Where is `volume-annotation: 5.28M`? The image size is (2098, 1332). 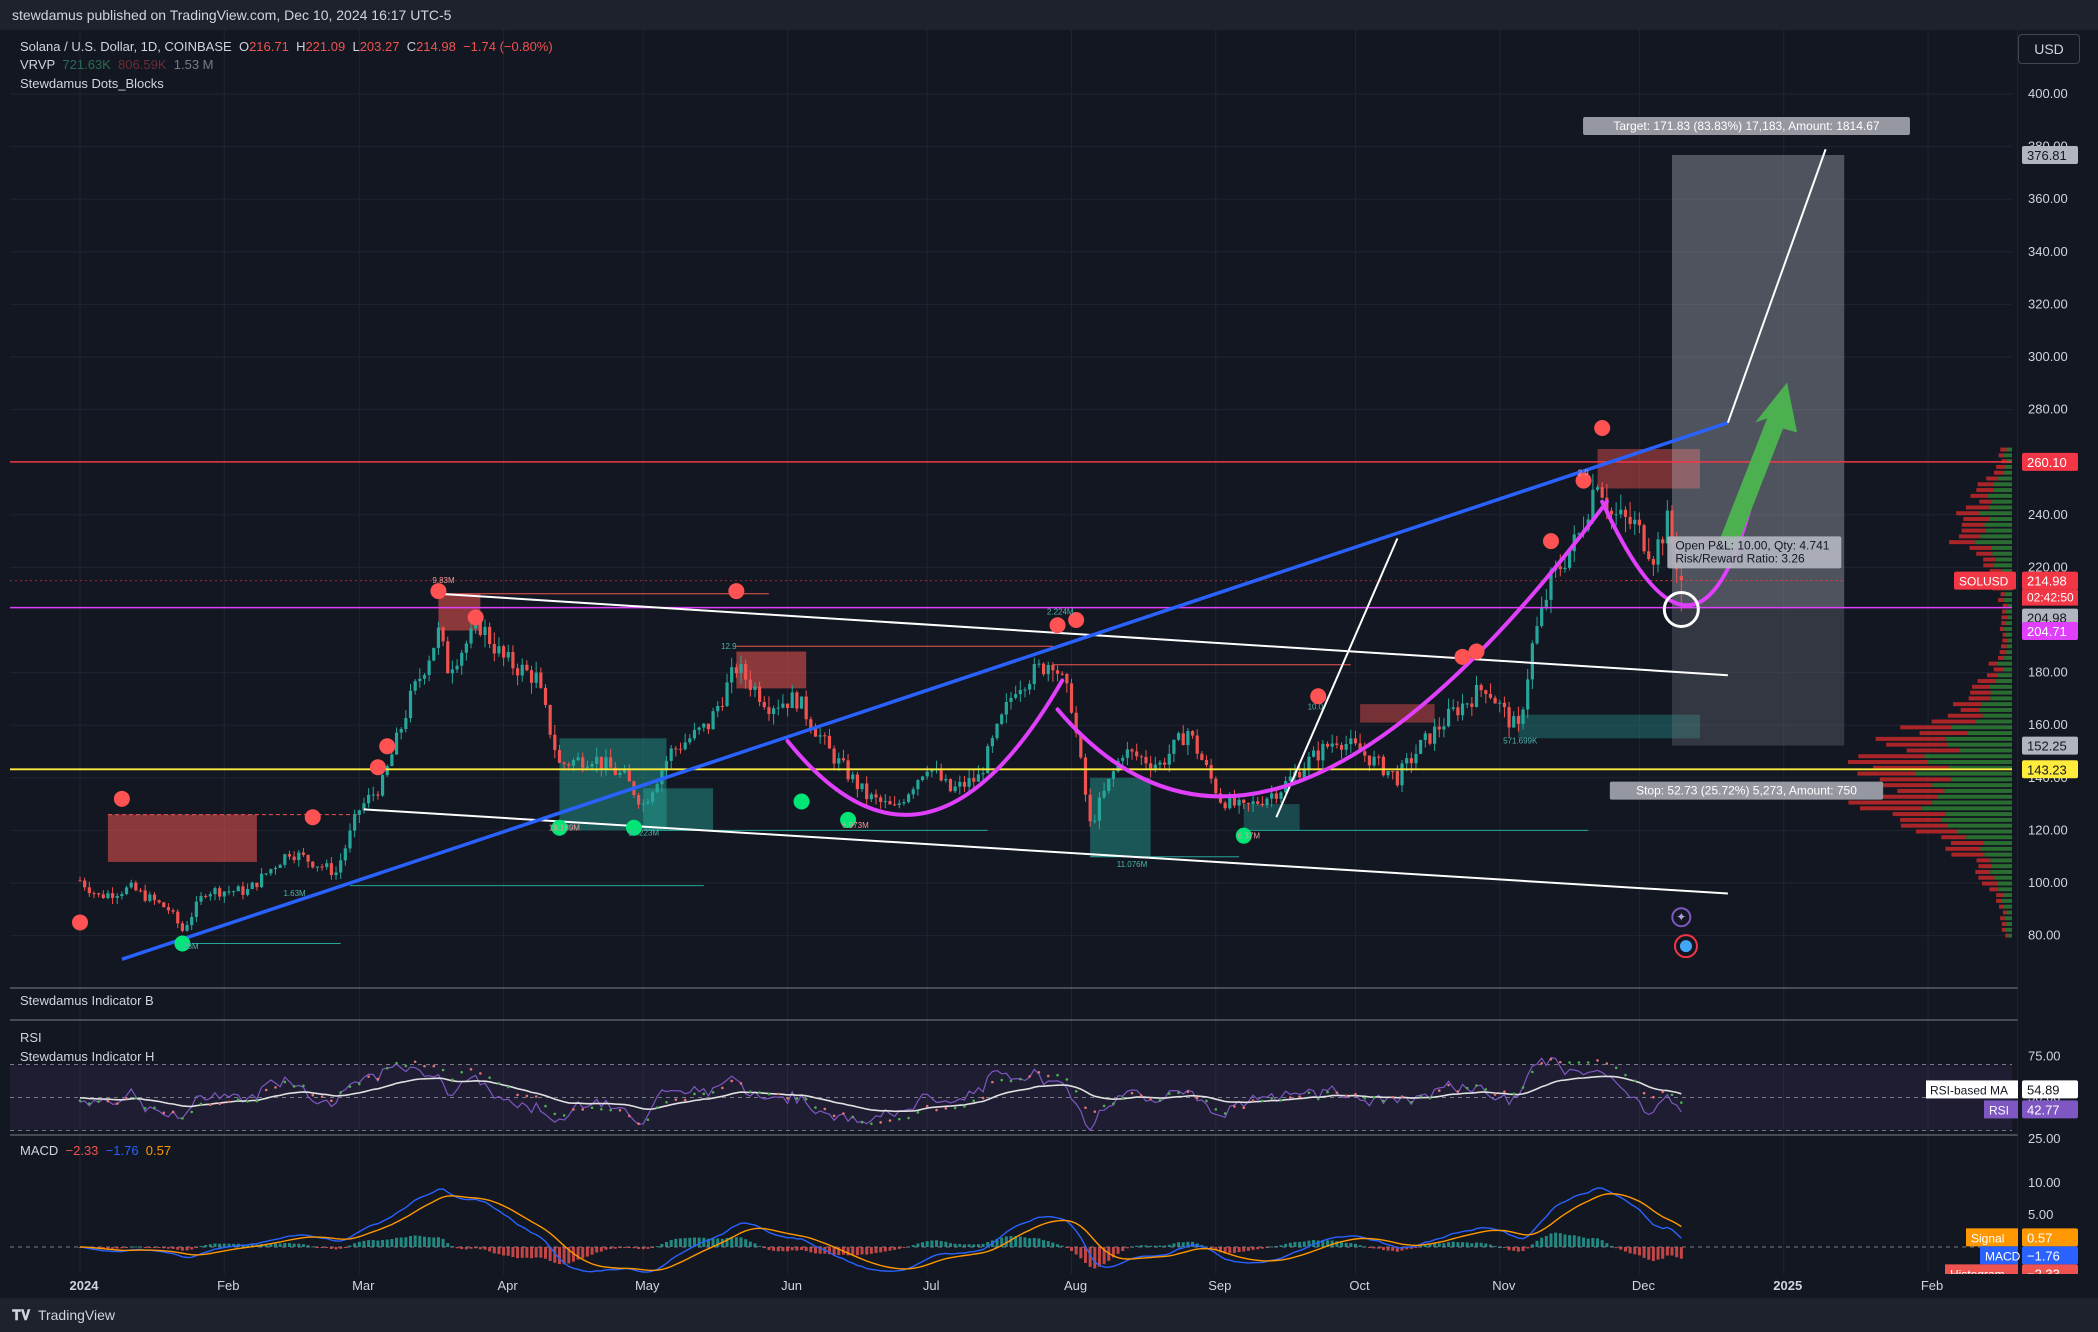
volume-annotation: 5.28M is located at coordinates (187, 946).